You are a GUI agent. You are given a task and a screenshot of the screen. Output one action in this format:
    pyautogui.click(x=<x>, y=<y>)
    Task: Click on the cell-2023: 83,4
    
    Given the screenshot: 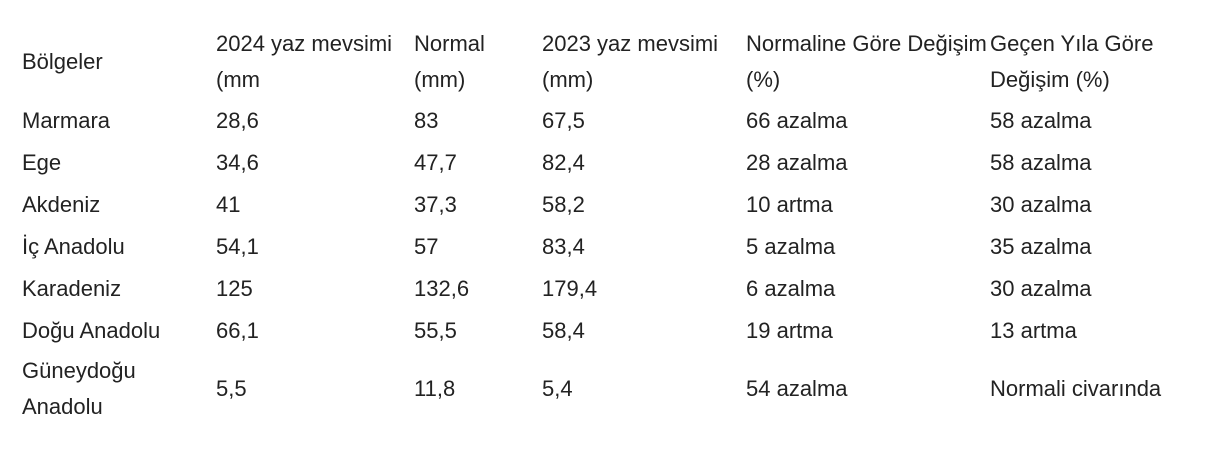 What is the action you would take?
    pyautogui.click(x=563, y=246)
    